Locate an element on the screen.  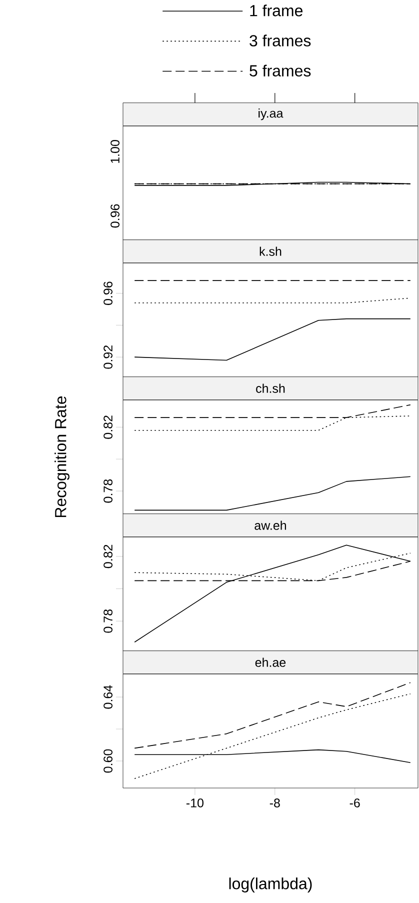
chart-title: ch.sh is located at coordinates (270, 388).